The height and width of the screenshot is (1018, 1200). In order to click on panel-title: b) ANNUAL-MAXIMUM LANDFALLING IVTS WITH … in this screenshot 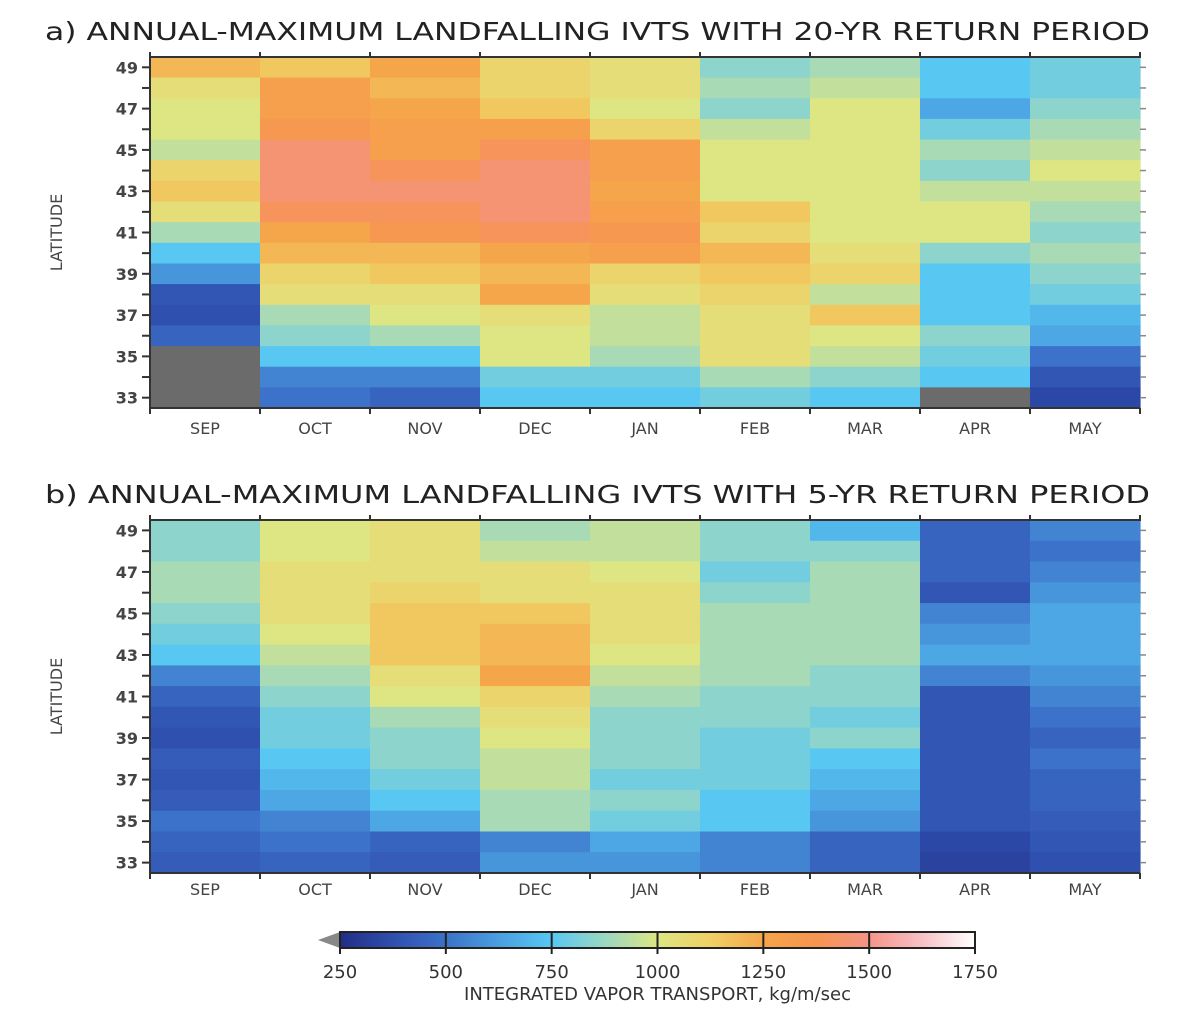, I will do `click(597, 494)`.